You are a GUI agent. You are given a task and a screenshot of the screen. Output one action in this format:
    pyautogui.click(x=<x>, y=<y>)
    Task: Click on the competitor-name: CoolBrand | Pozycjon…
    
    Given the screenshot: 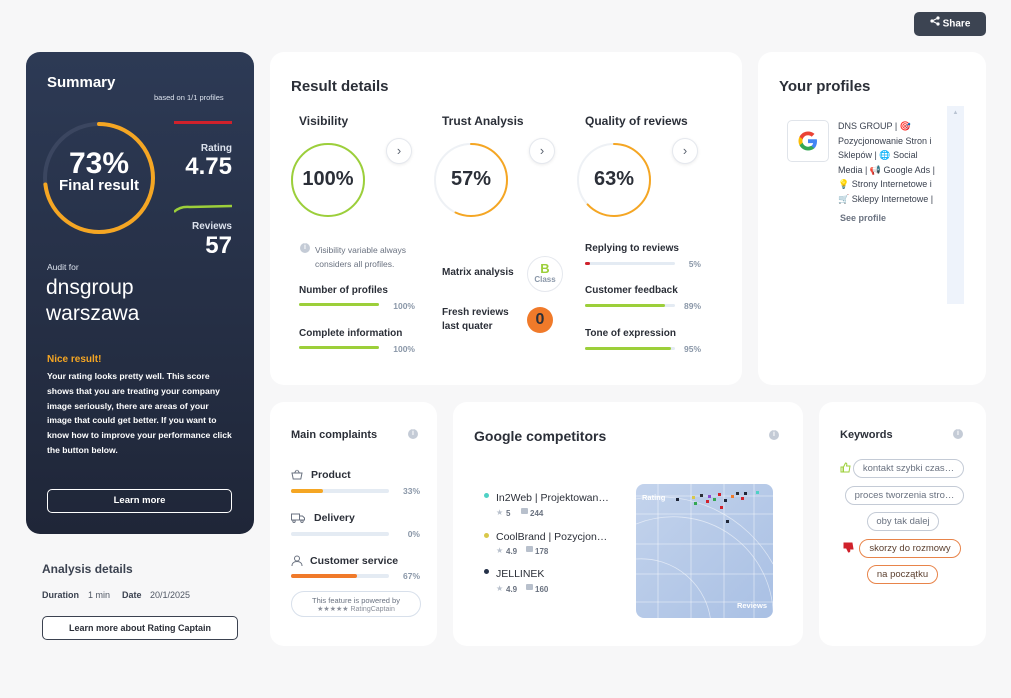 What is the action you would take?
    pyautogui.click(x=552, y=537)
    